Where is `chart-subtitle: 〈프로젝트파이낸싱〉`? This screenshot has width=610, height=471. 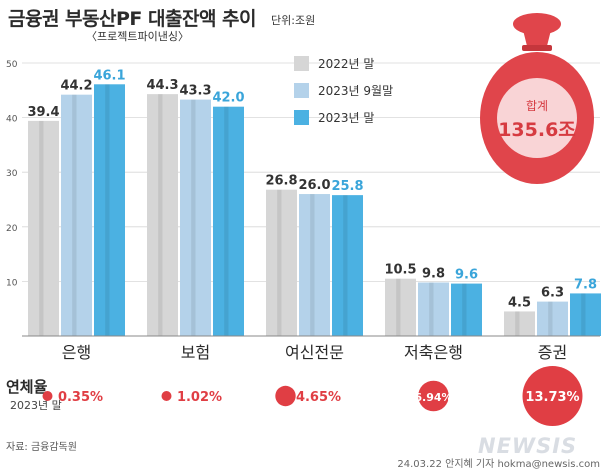 chart-subtitle: 〈프로젝트파이낸싱〉 is located at coordinates (137, 36).